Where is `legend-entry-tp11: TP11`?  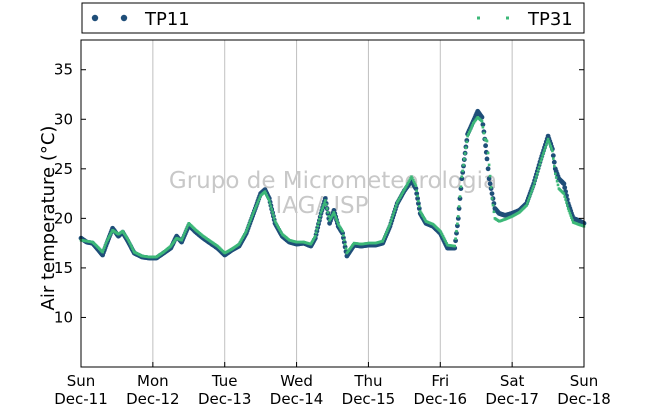 legend-entry-tp11: TP11 is located at coordinates (140, 19).